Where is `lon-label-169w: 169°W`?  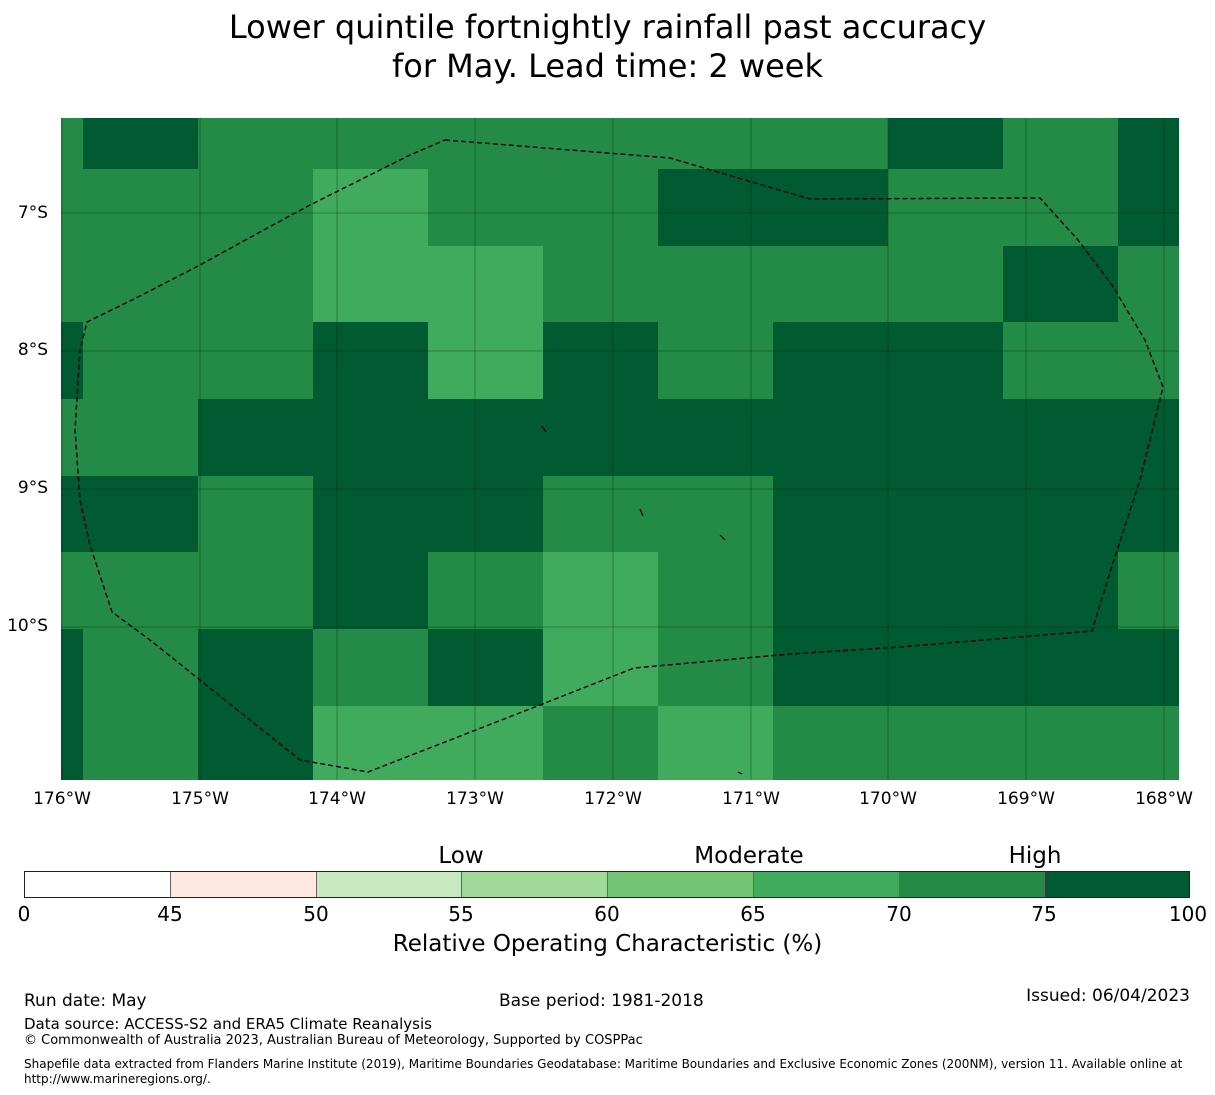
lon-label-169w: 169°W is located at coordinates (1026, 799).